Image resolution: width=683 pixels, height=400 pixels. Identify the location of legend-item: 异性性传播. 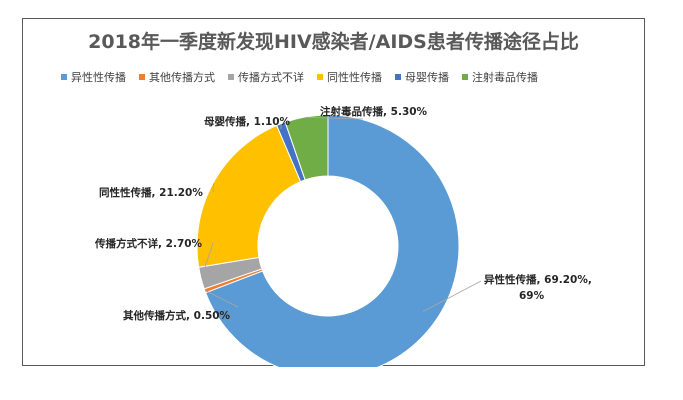
(93, 77).